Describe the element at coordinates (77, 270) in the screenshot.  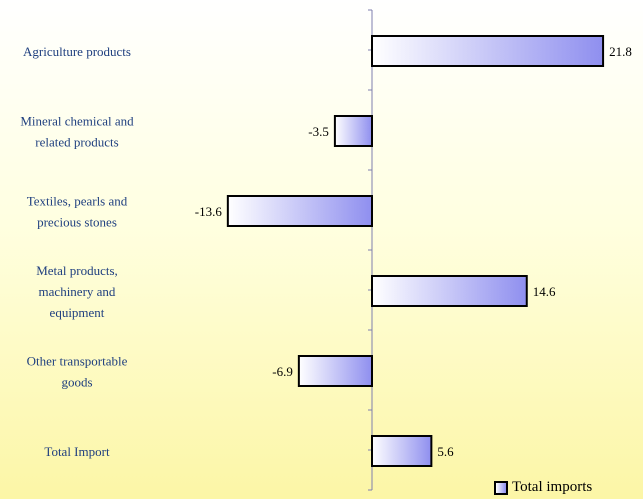
I see `category-label: Metal products,` at that location.